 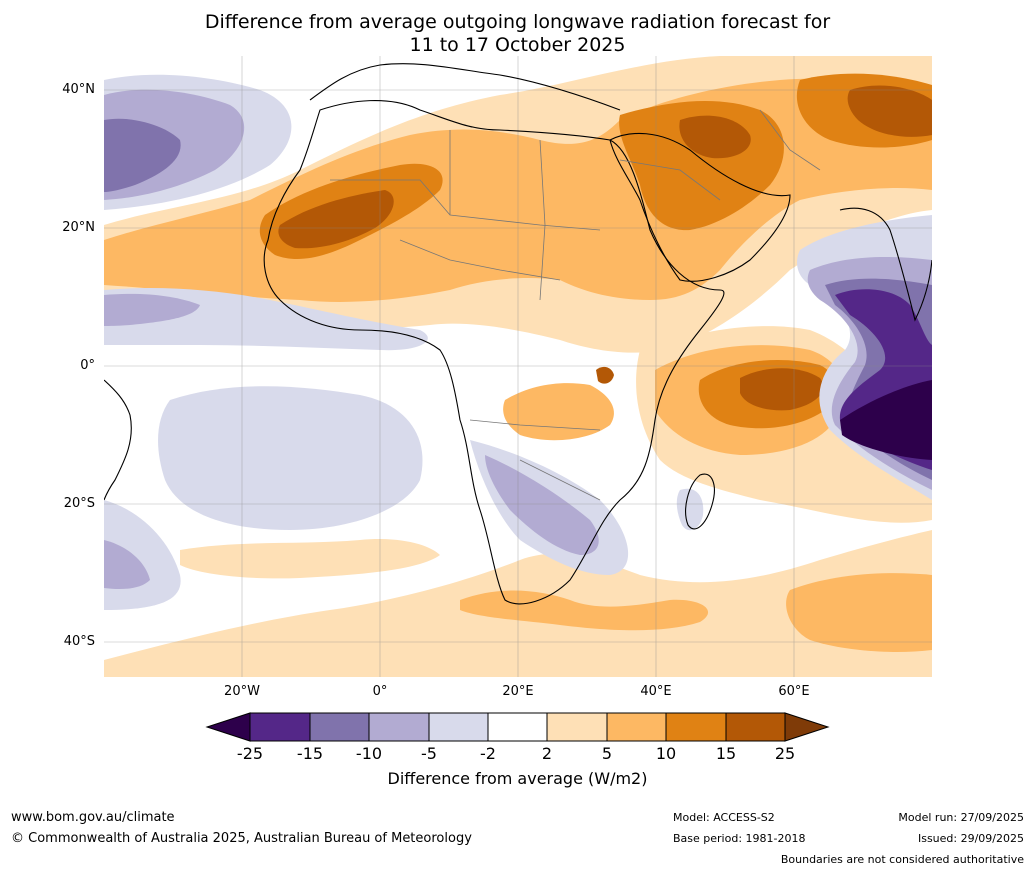 What do you see at coordinates (656, 691) in the screenshot?
I see `lon-label-40e: 40°E` at bounding box center [656, 691].